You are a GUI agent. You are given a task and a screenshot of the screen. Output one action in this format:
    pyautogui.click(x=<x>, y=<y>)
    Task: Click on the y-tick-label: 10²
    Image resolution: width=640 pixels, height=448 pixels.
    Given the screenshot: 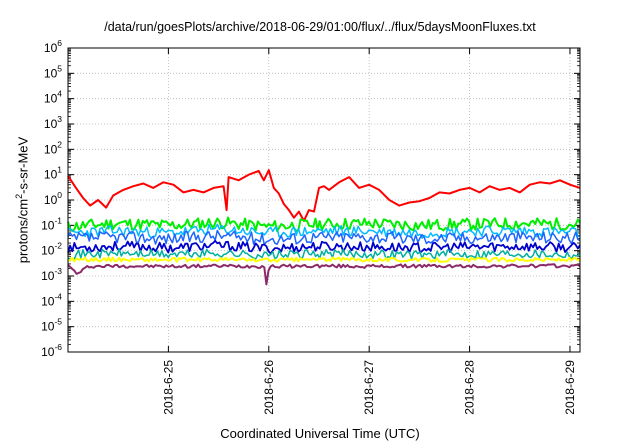 What is the action you would take?
    pyautogui.click(x=53, y=147)
    